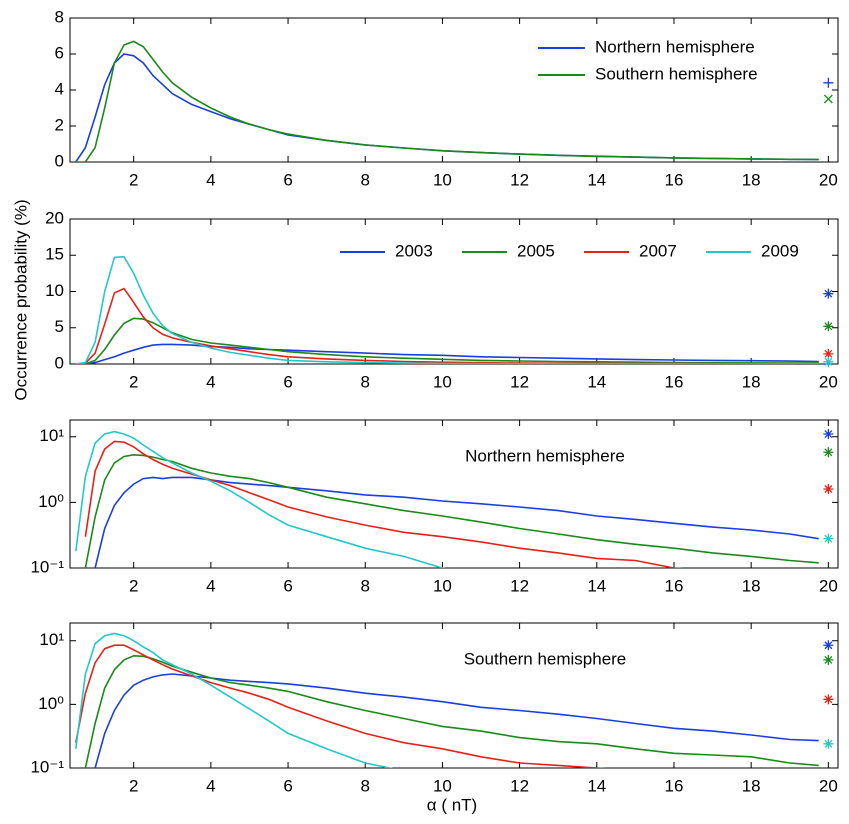 This screenshot has width=849, height=824. Describe the element at coordinates (676, 73) in the screenshot. I see `legend-label: Southern hemisphere` at that location.